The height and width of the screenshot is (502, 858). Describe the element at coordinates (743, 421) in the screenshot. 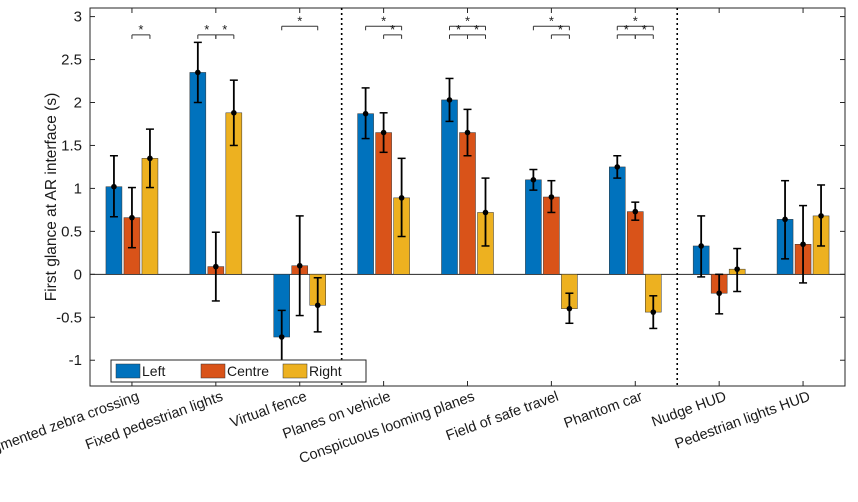

I see `x-tick-label: Pedestrian lights HUD` at that location.